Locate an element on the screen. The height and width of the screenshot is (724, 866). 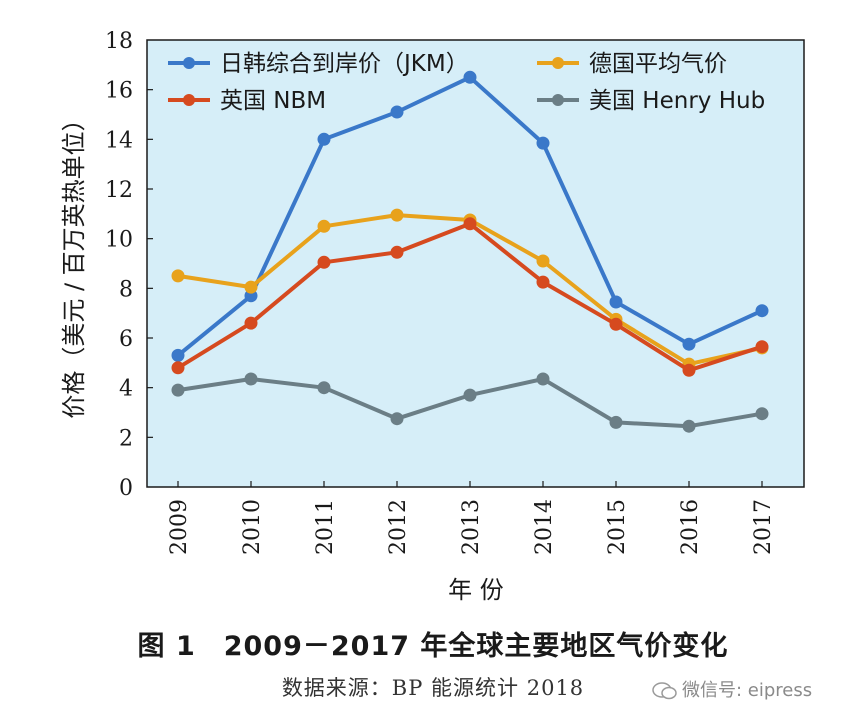
x-axis: 2009 2010 2011 2012 2013 2014 2015 2016 2017 is located at coordinates (471, 518).